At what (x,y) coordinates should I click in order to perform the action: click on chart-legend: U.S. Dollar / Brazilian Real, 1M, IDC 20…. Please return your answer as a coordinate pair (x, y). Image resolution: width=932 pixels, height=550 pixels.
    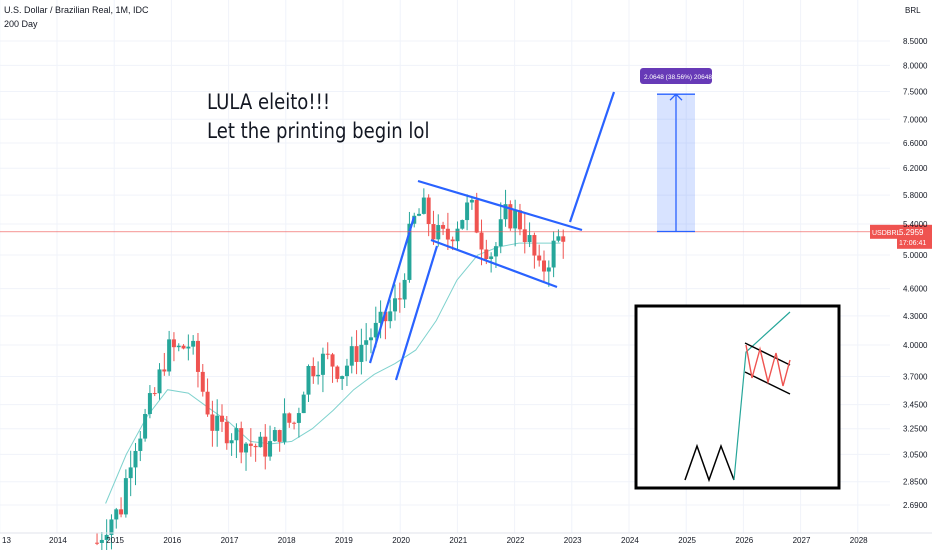
    Looking at the image, I should click on (76, 17).